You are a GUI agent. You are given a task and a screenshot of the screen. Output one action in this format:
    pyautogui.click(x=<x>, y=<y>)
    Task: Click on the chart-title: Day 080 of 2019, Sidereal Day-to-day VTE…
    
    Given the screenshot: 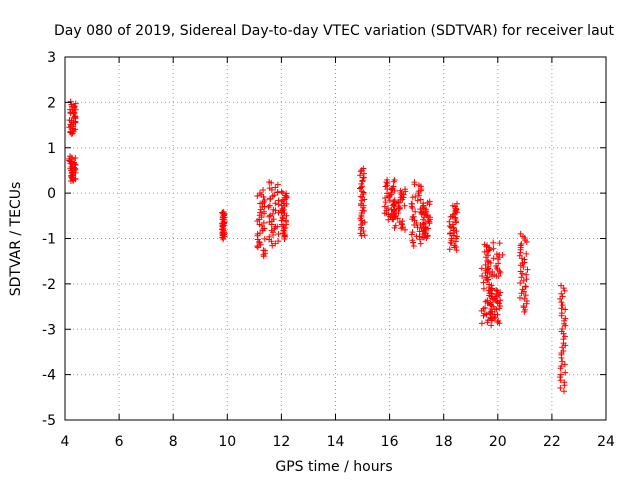 What is the action you would take?
    pyautogui.click(x=334, y=31)
    